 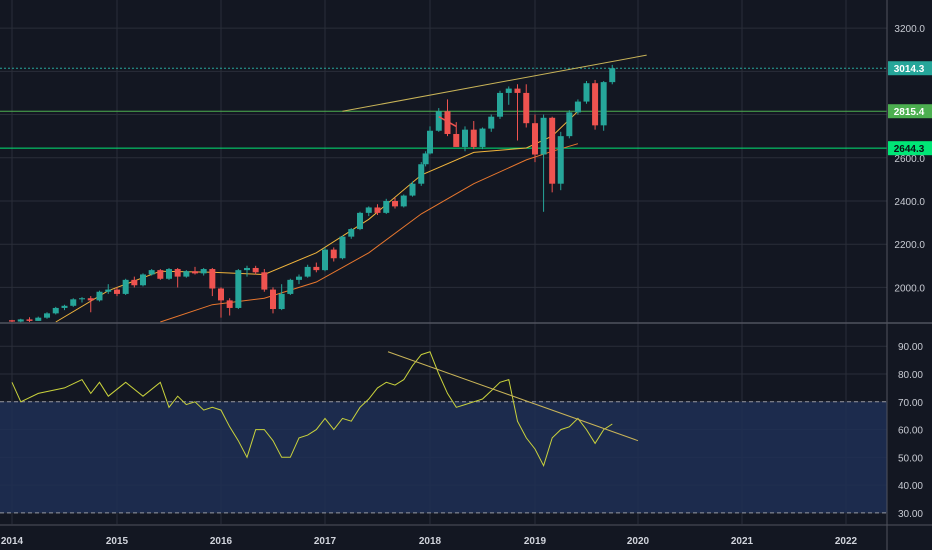 I want to click on rsi-tick-label: 80.00, so click(x=910, y=375).